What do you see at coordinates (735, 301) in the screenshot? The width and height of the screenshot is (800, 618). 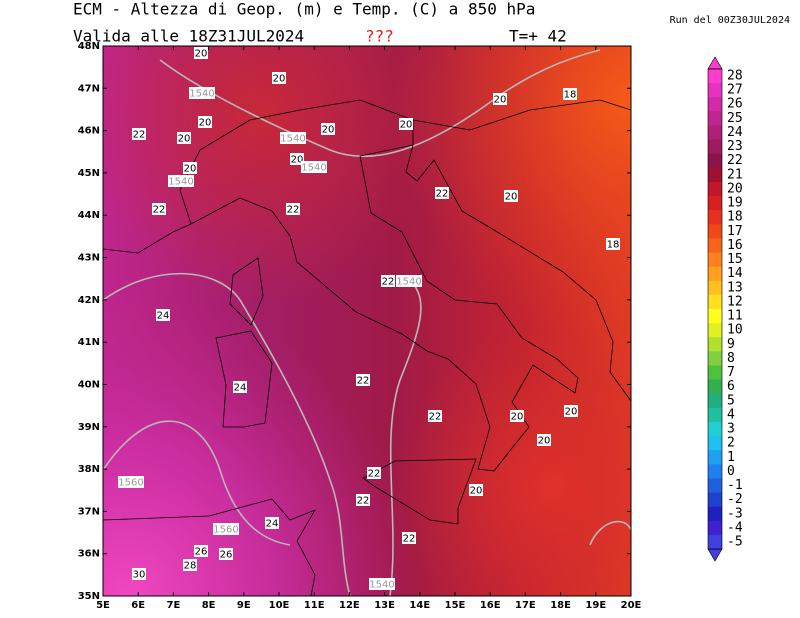 I see `colorbar-label: 12` at bounding box center [735, 301].